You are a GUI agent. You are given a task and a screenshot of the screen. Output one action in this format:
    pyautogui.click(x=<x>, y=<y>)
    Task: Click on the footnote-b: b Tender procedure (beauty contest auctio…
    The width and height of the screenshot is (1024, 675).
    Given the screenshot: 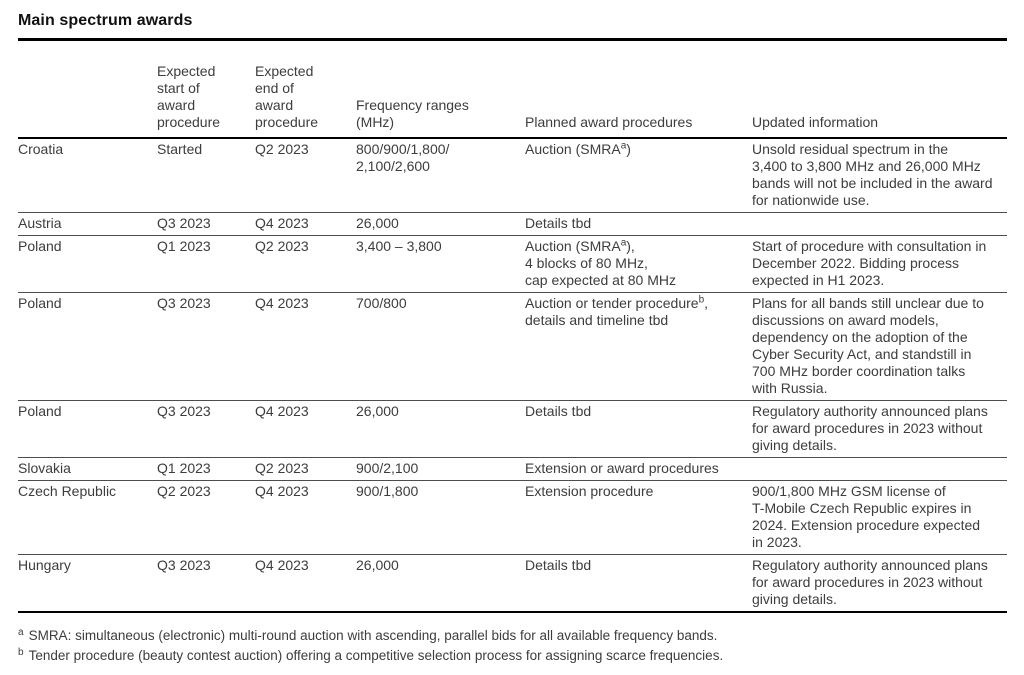 What is the action you would take?
    pyautogui.click(x=512, y=656)
    